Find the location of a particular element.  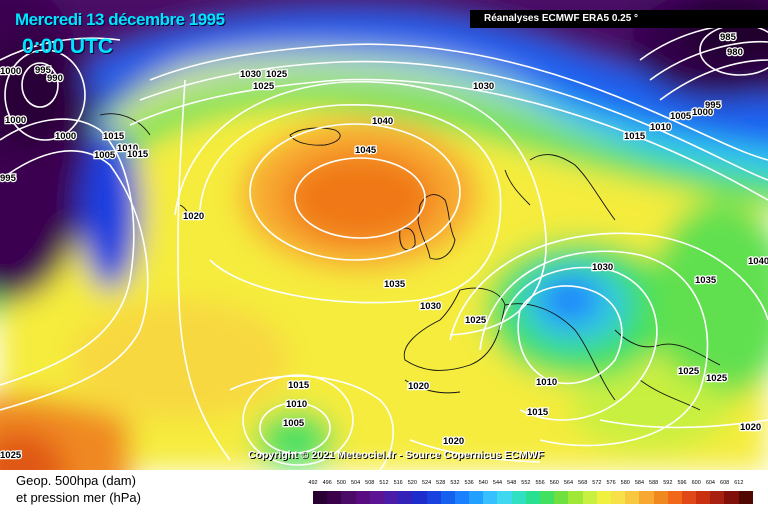

scale-tick-label: 512 is located at coordinates (384, 483).